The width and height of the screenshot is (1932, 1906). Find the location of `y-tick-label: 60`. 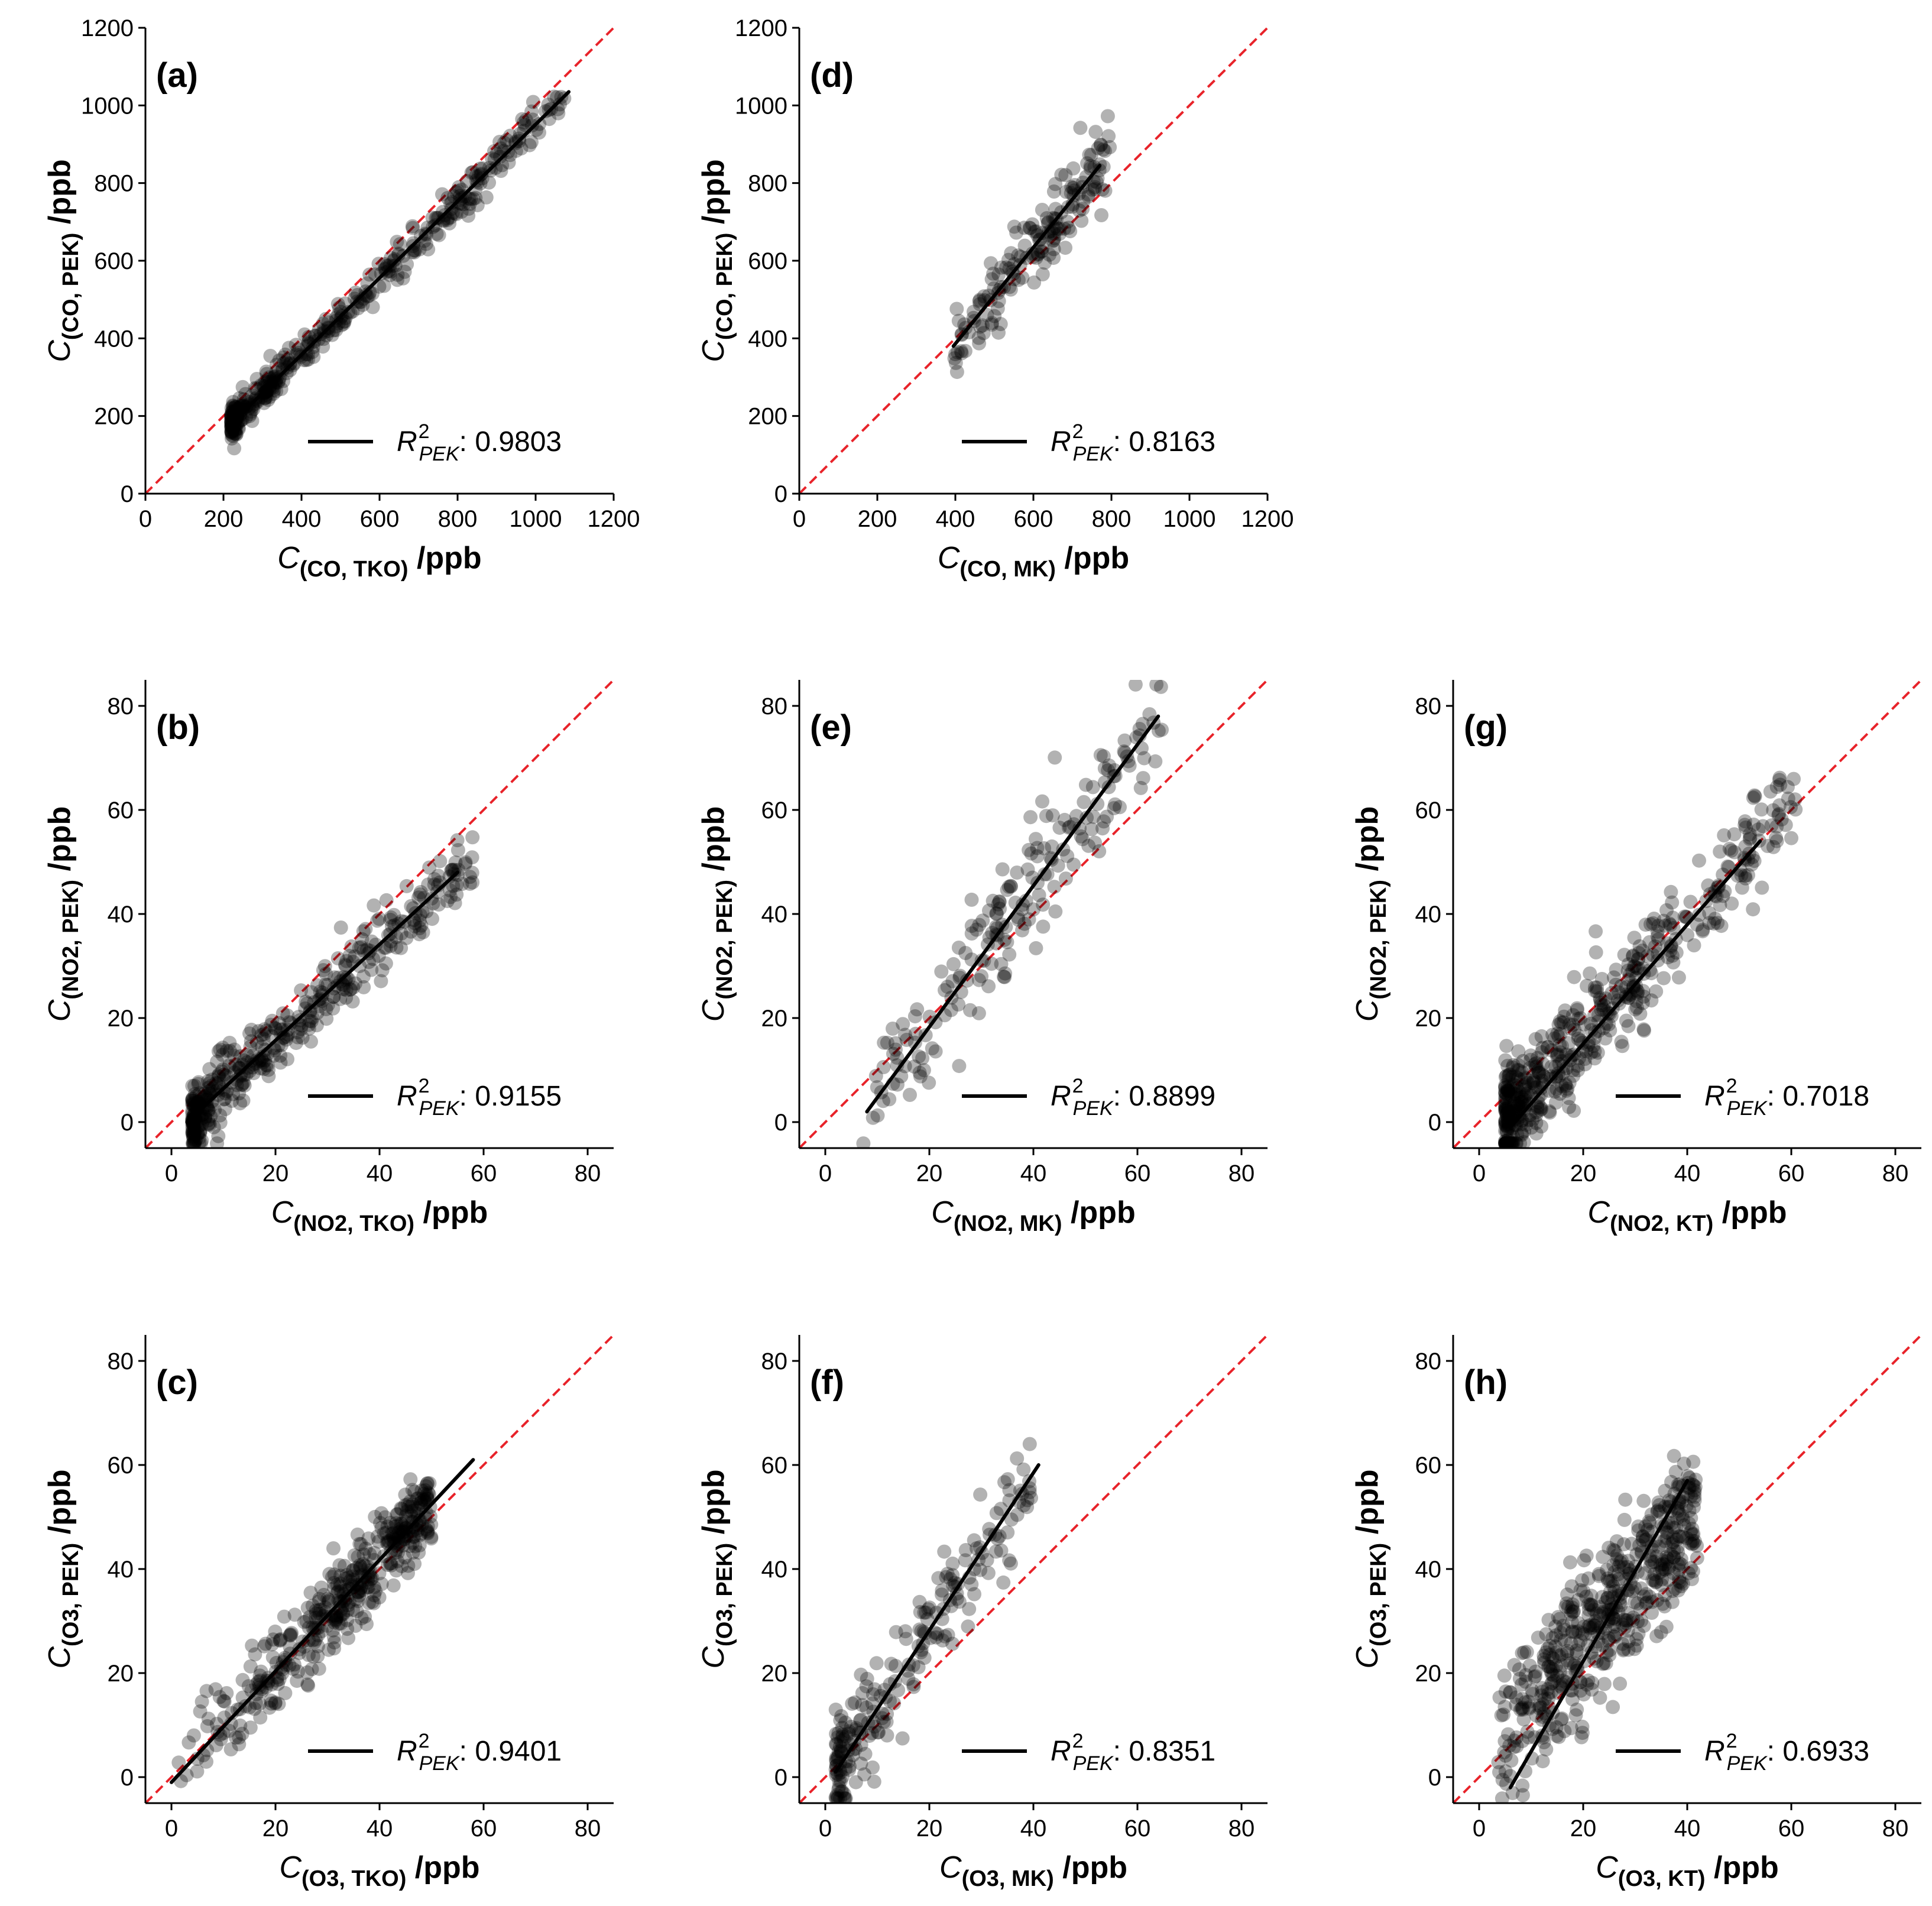

y-tick-label: 60 is located at coordinates (121, 1466).